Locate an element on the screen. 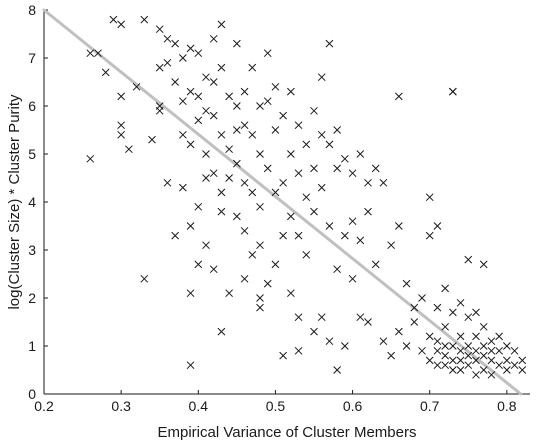  x-tick-label: 0.4 is located at coordinates (199, 406).